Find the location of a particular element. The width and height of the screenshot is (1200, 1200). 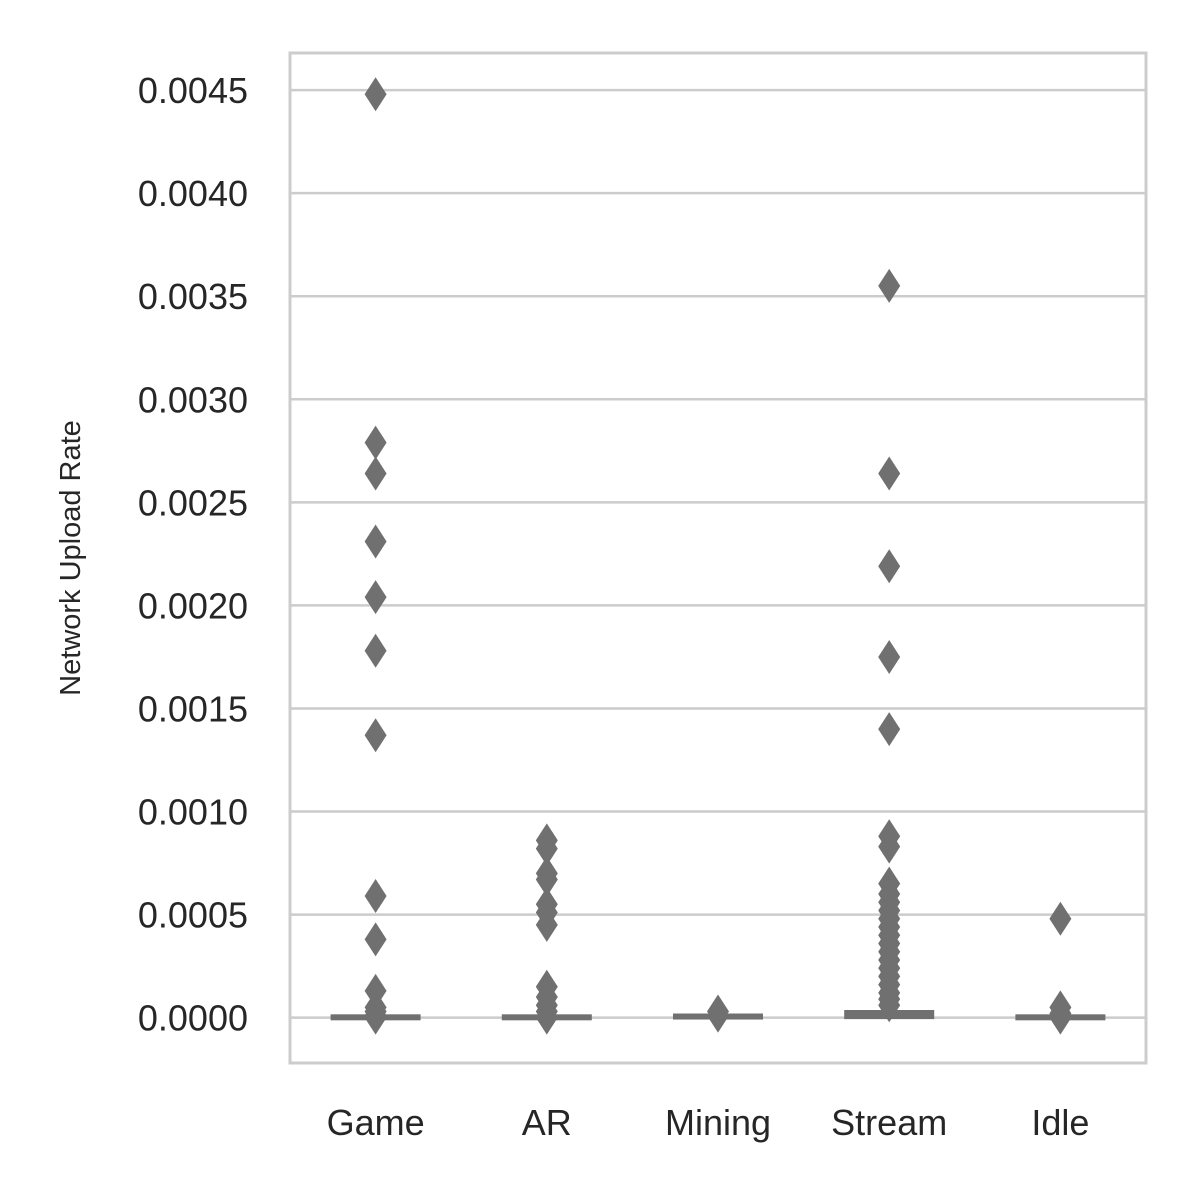

y-tick-label: 0.0040 is located at coordinates (193, 193).